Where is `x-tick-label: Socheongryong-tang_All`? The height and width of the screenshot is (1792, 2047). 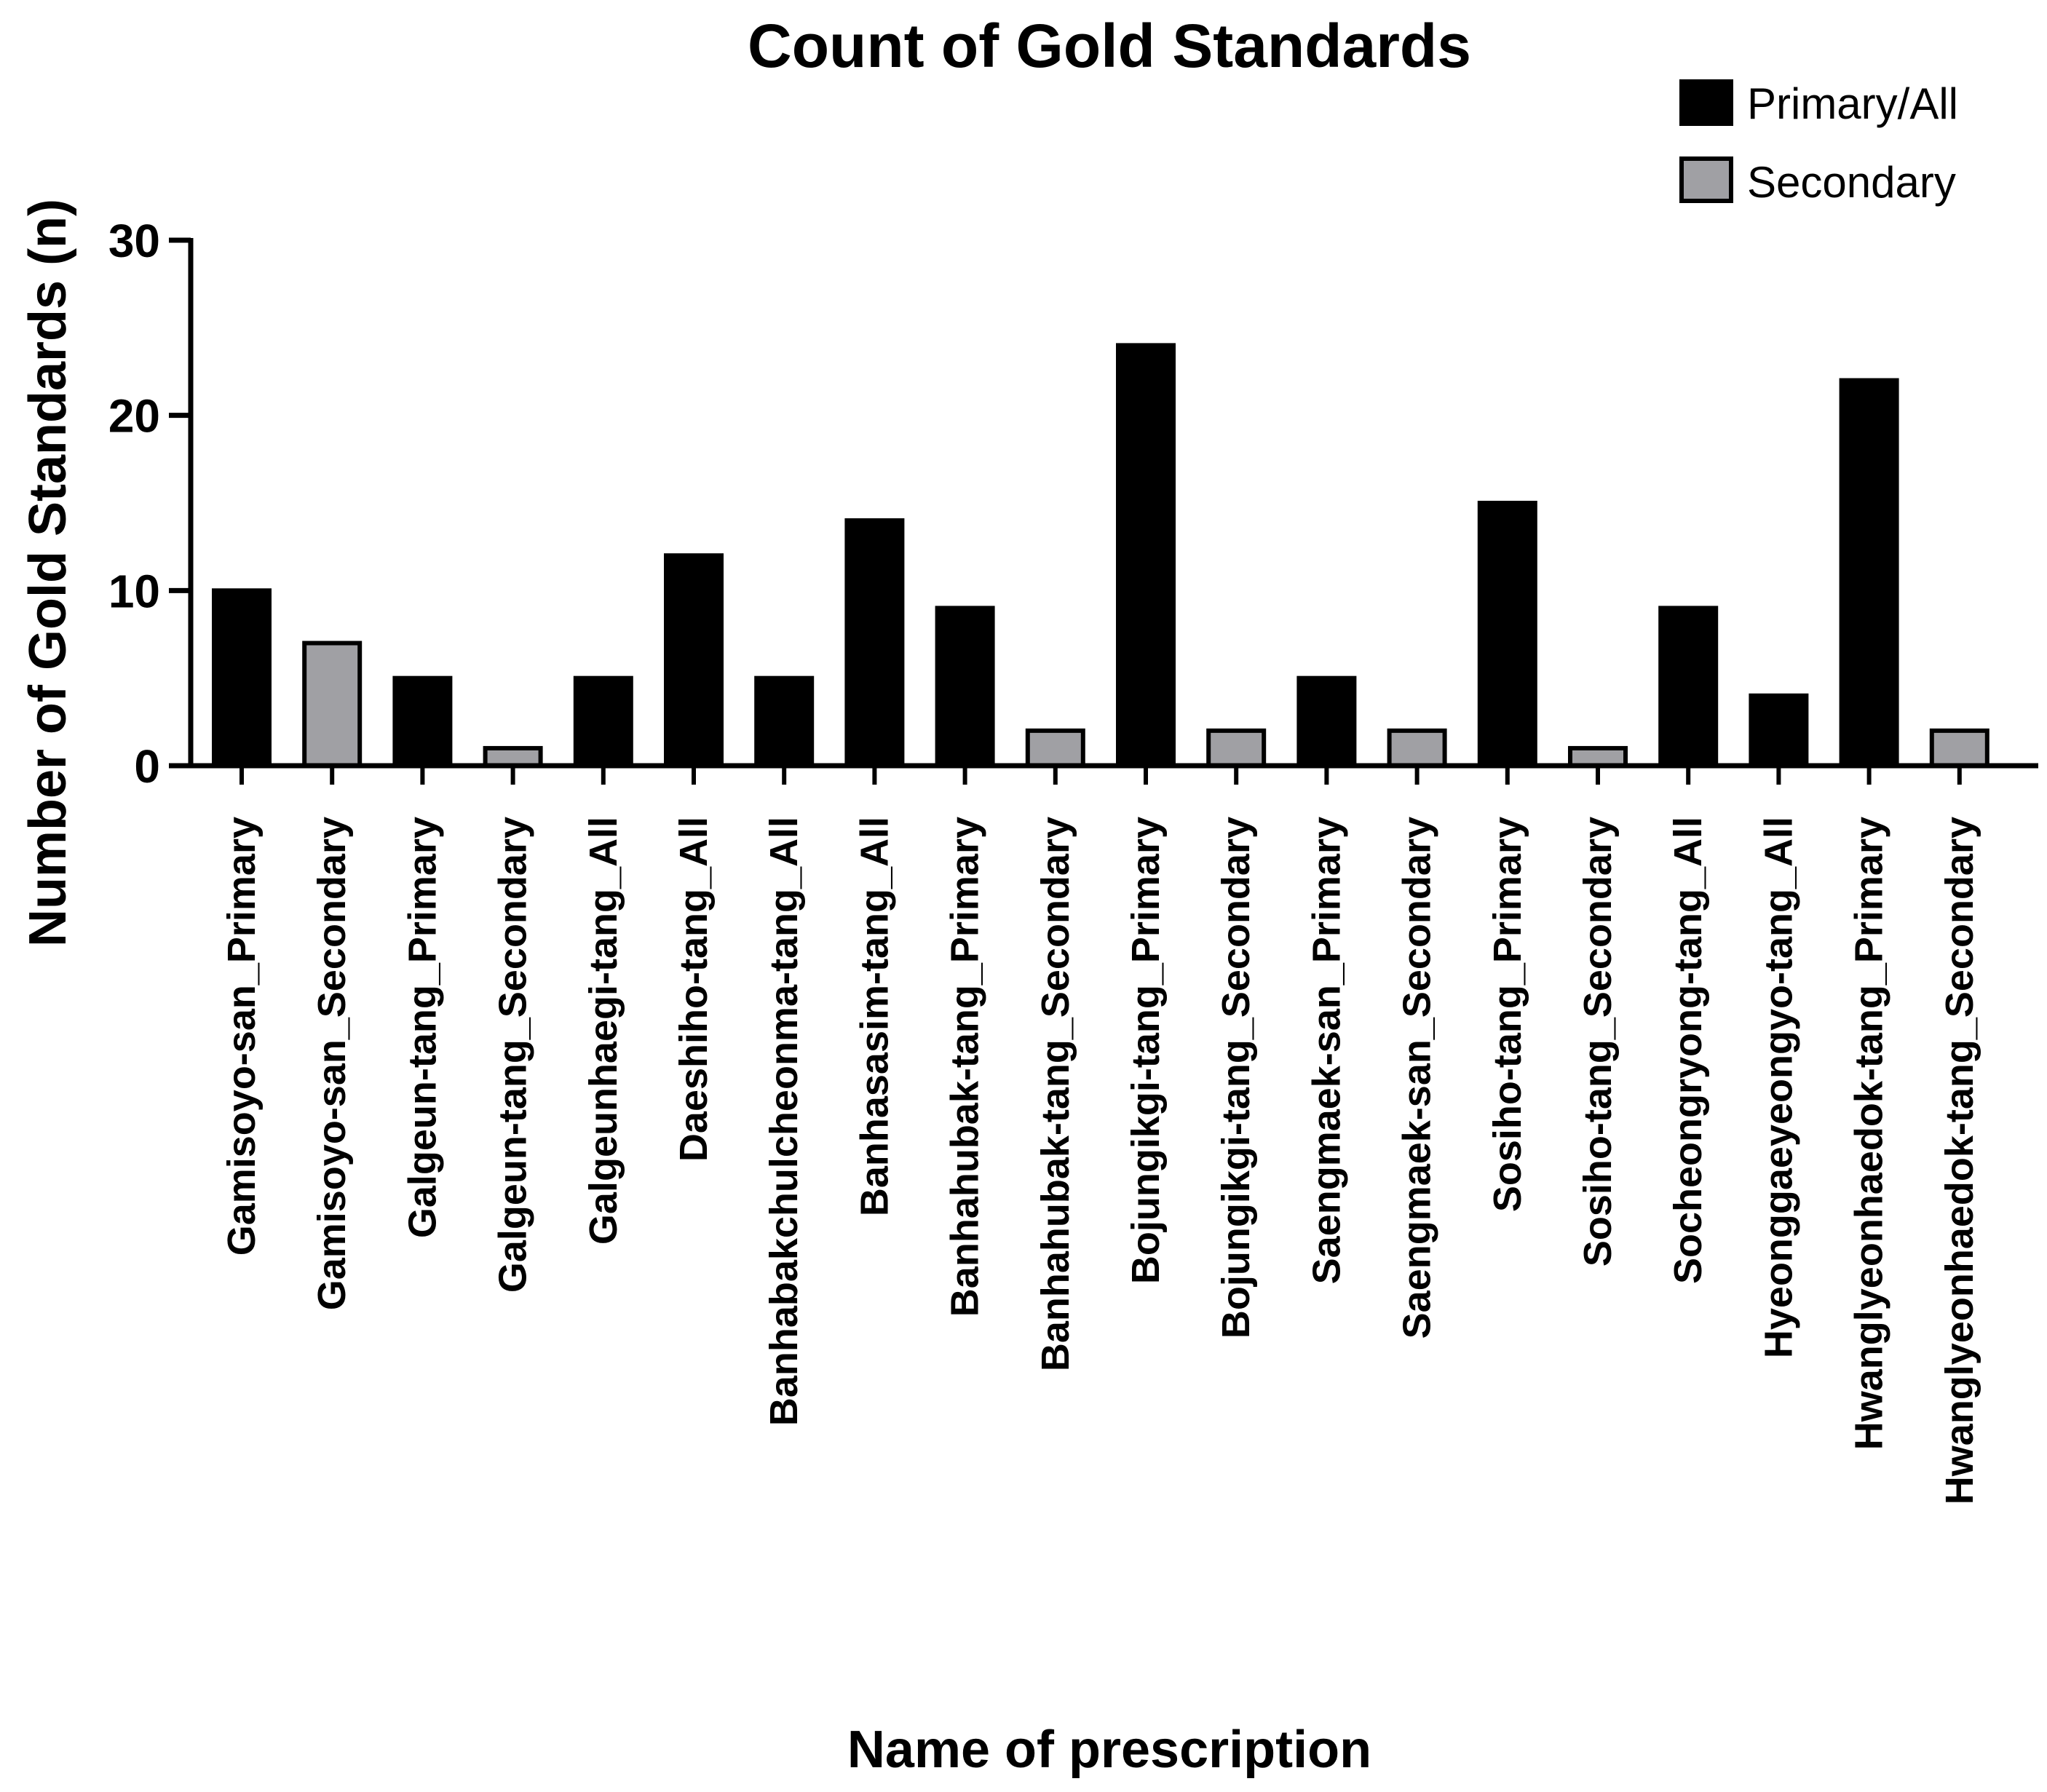
x-tick-label: Socheongryong-tang_All is located at coordinates (1688, 1050).